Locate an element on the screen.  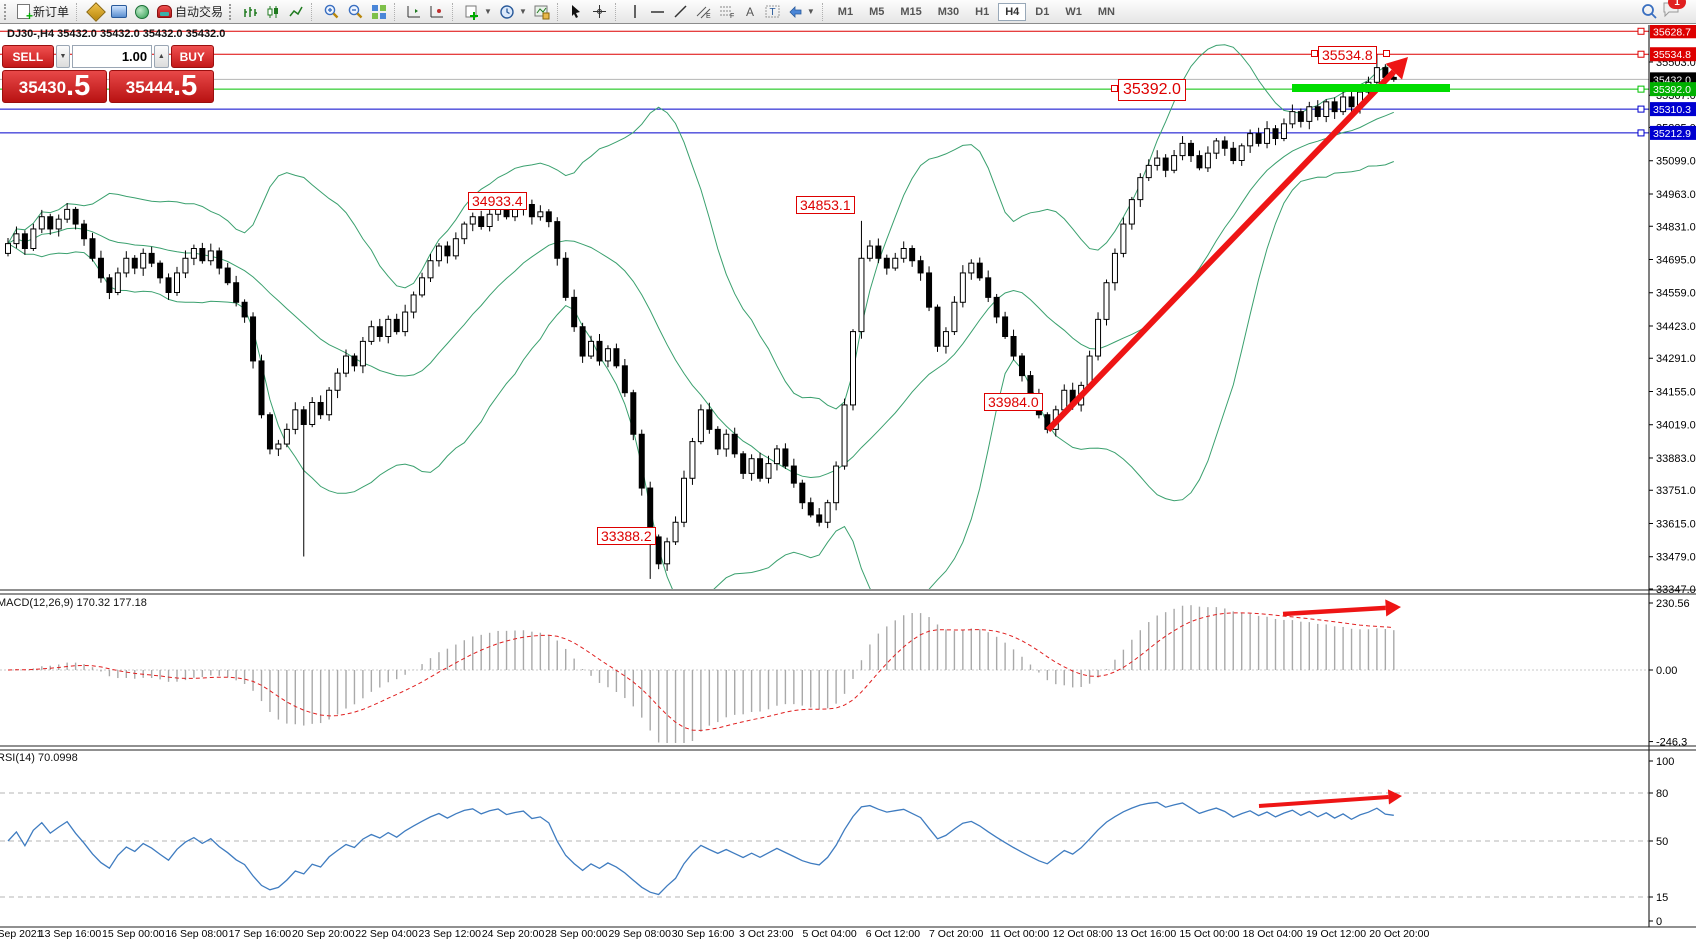
text-label-icon: T is located at coordinates (772, 11).